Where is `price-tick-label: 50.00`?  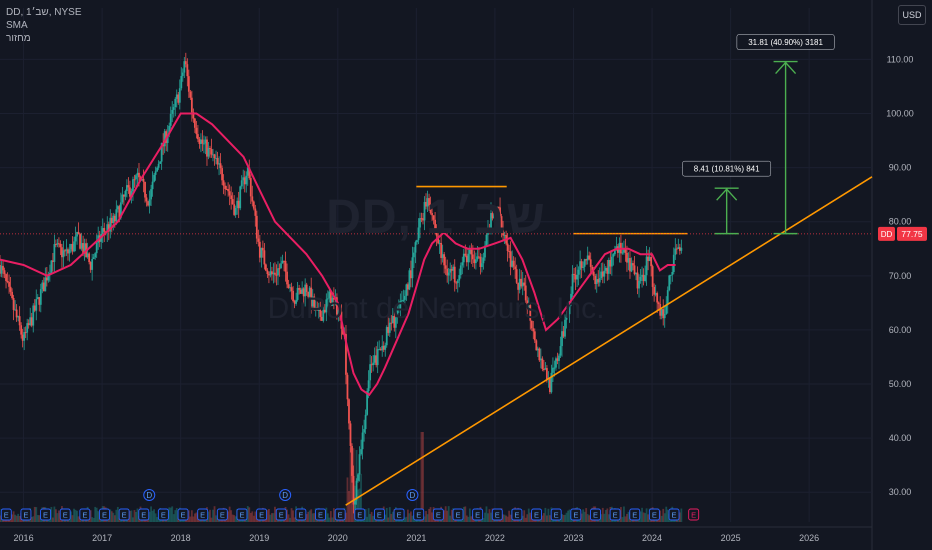 price-tick-label: 50.00 is located at coordinates (900, 384).